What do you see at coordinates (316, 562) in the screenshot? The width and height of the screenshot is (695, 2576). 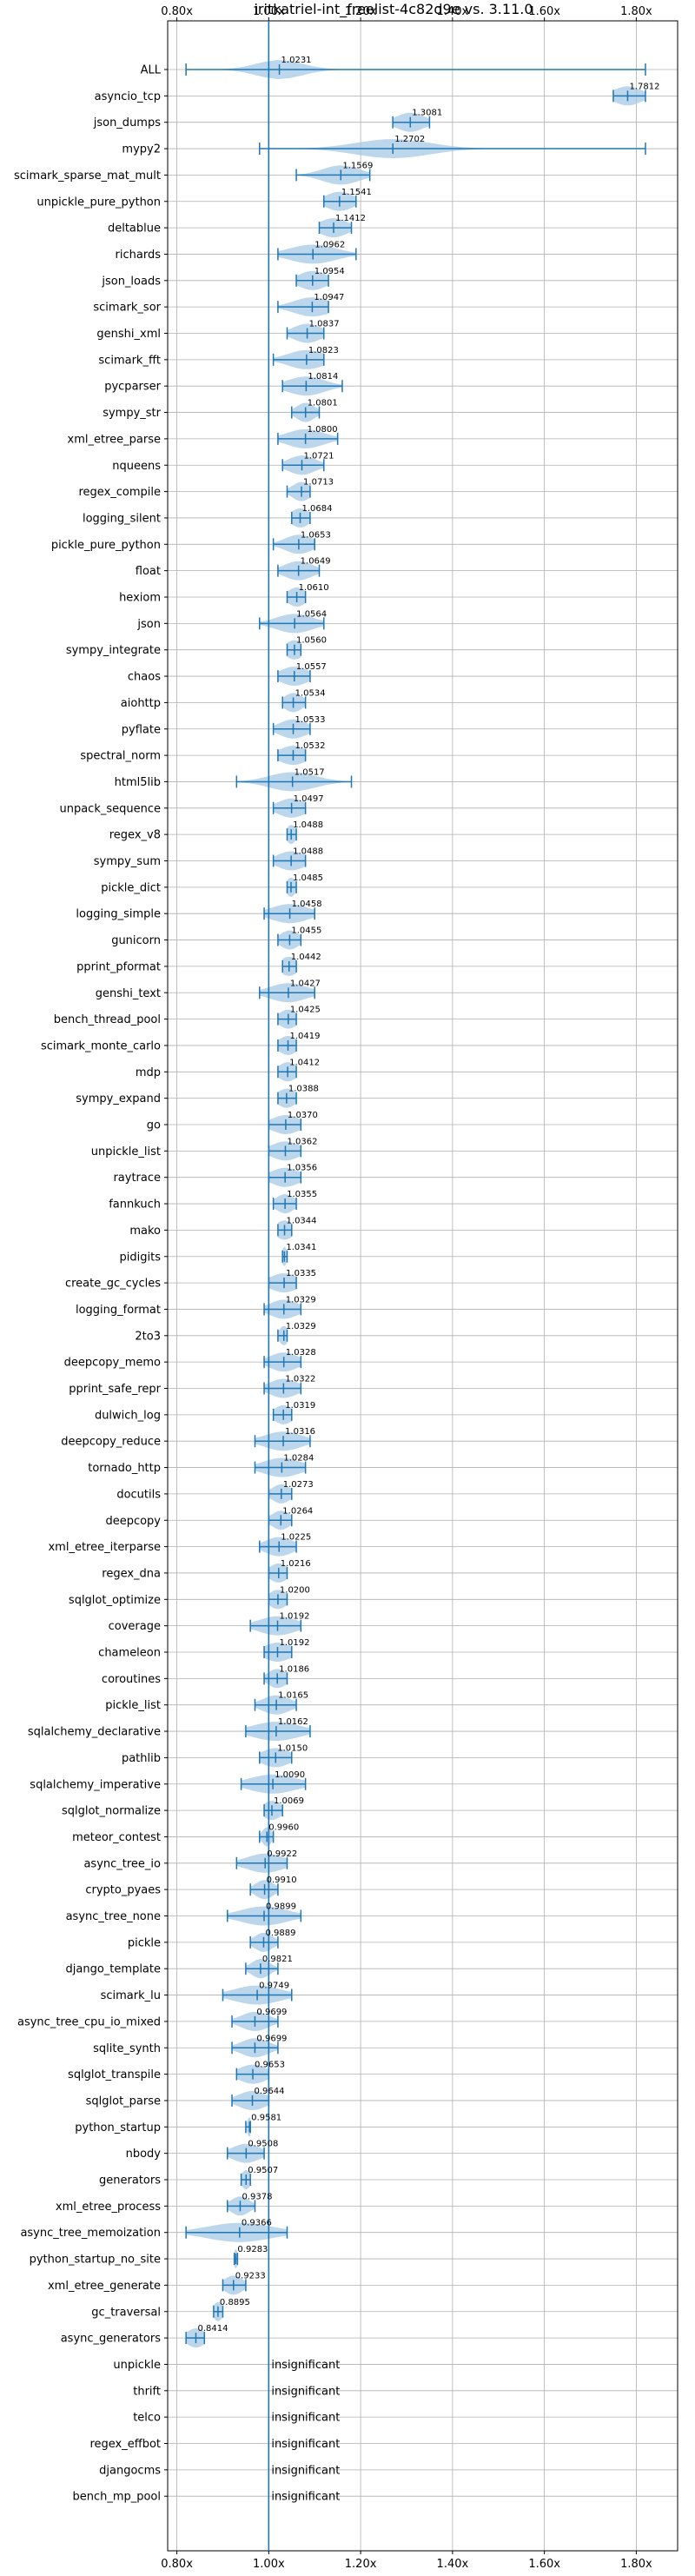 I see `median-value-label: 1.0649` at bounding box center [316, 562].